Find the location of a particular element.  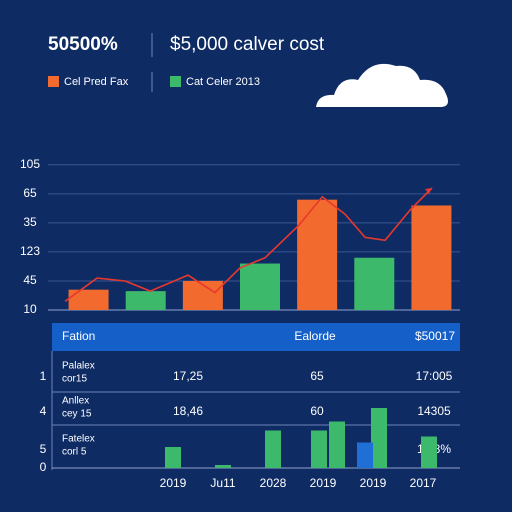

kpi: 50500% is located at coordinates (83, 44).